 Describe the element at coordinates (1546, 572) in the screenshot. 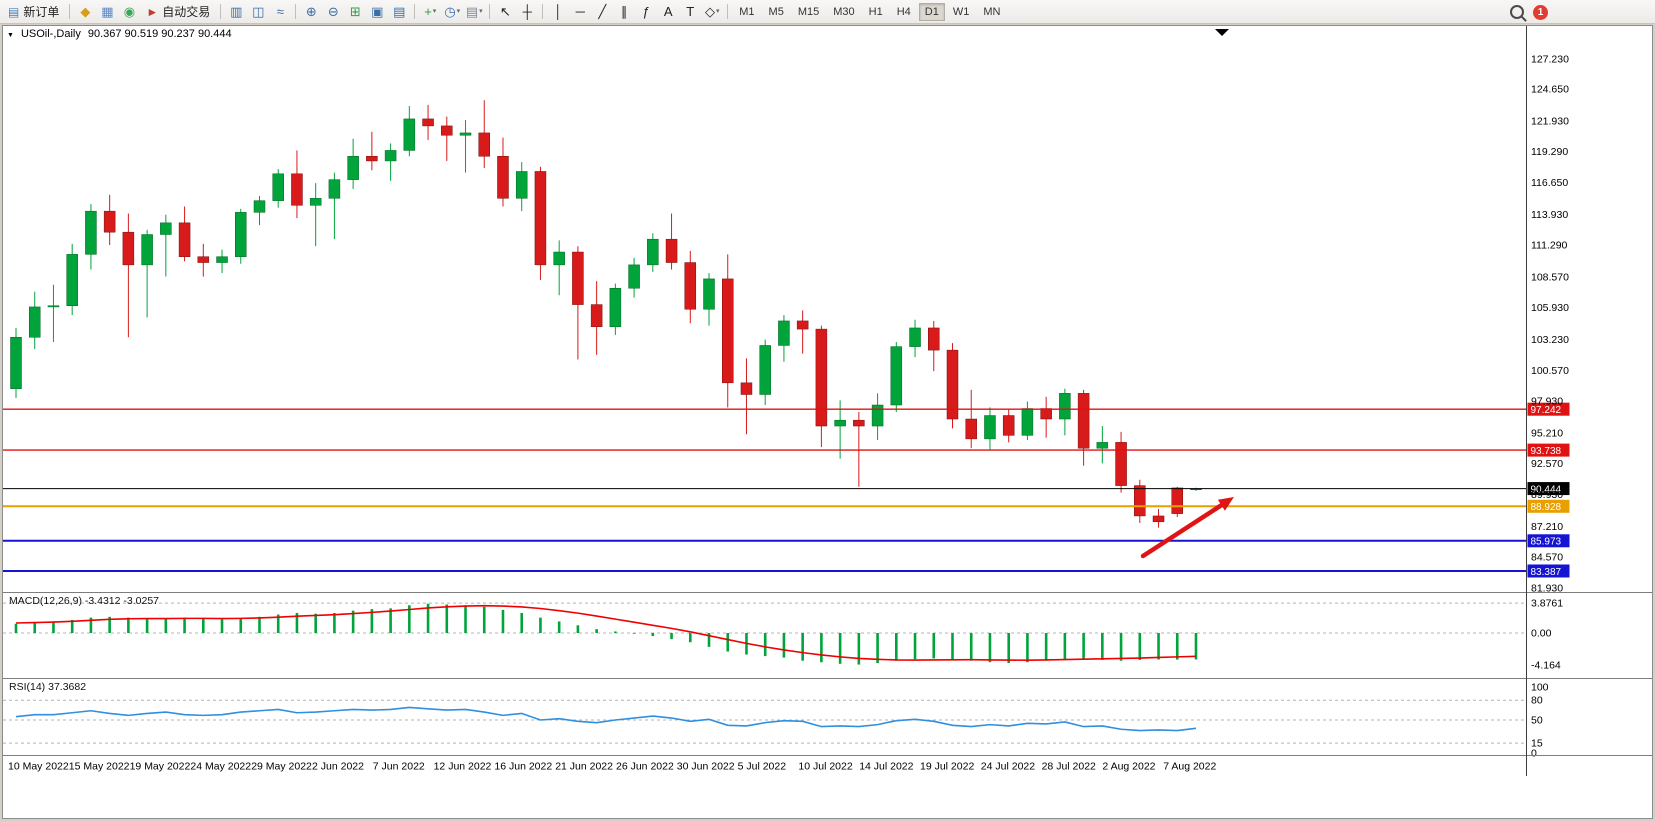

I see `svg-text: 83.387` at that location.